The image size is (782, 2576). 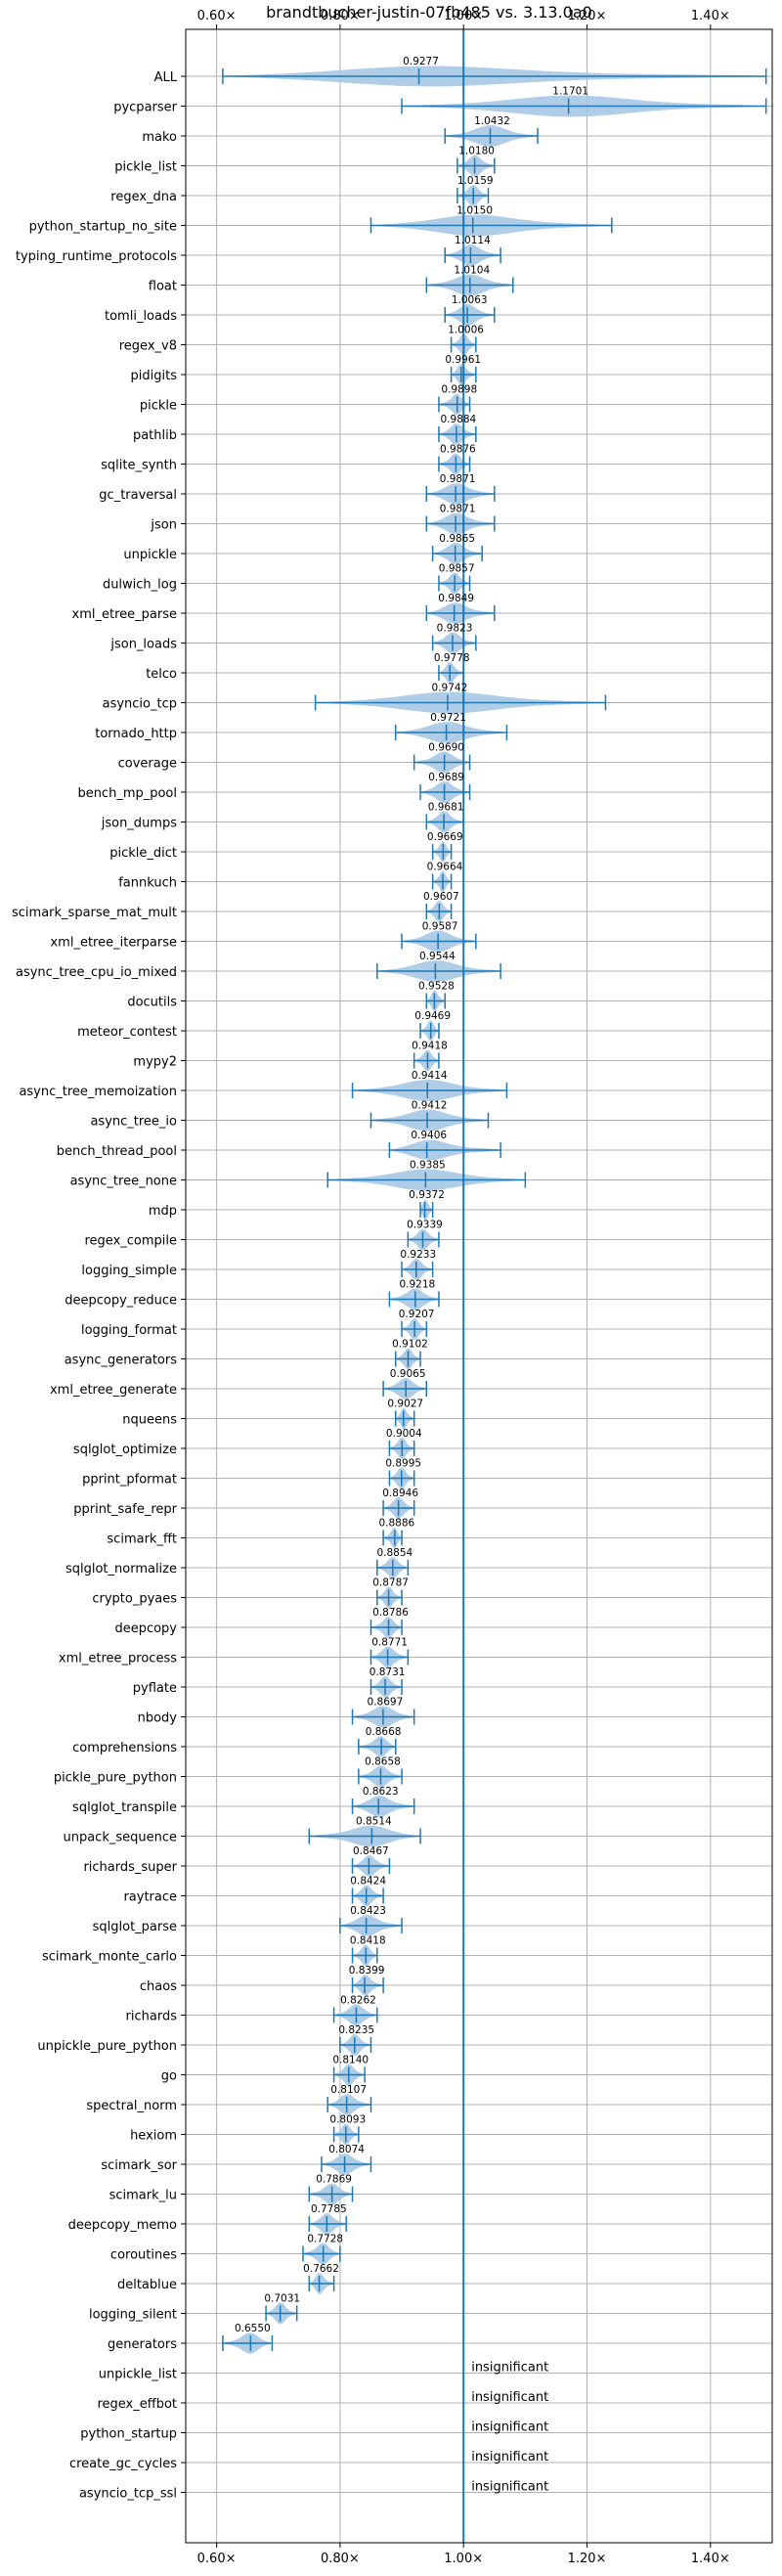 I want to click on median-value-label: 0.9469, so click(x=433, y=1016).